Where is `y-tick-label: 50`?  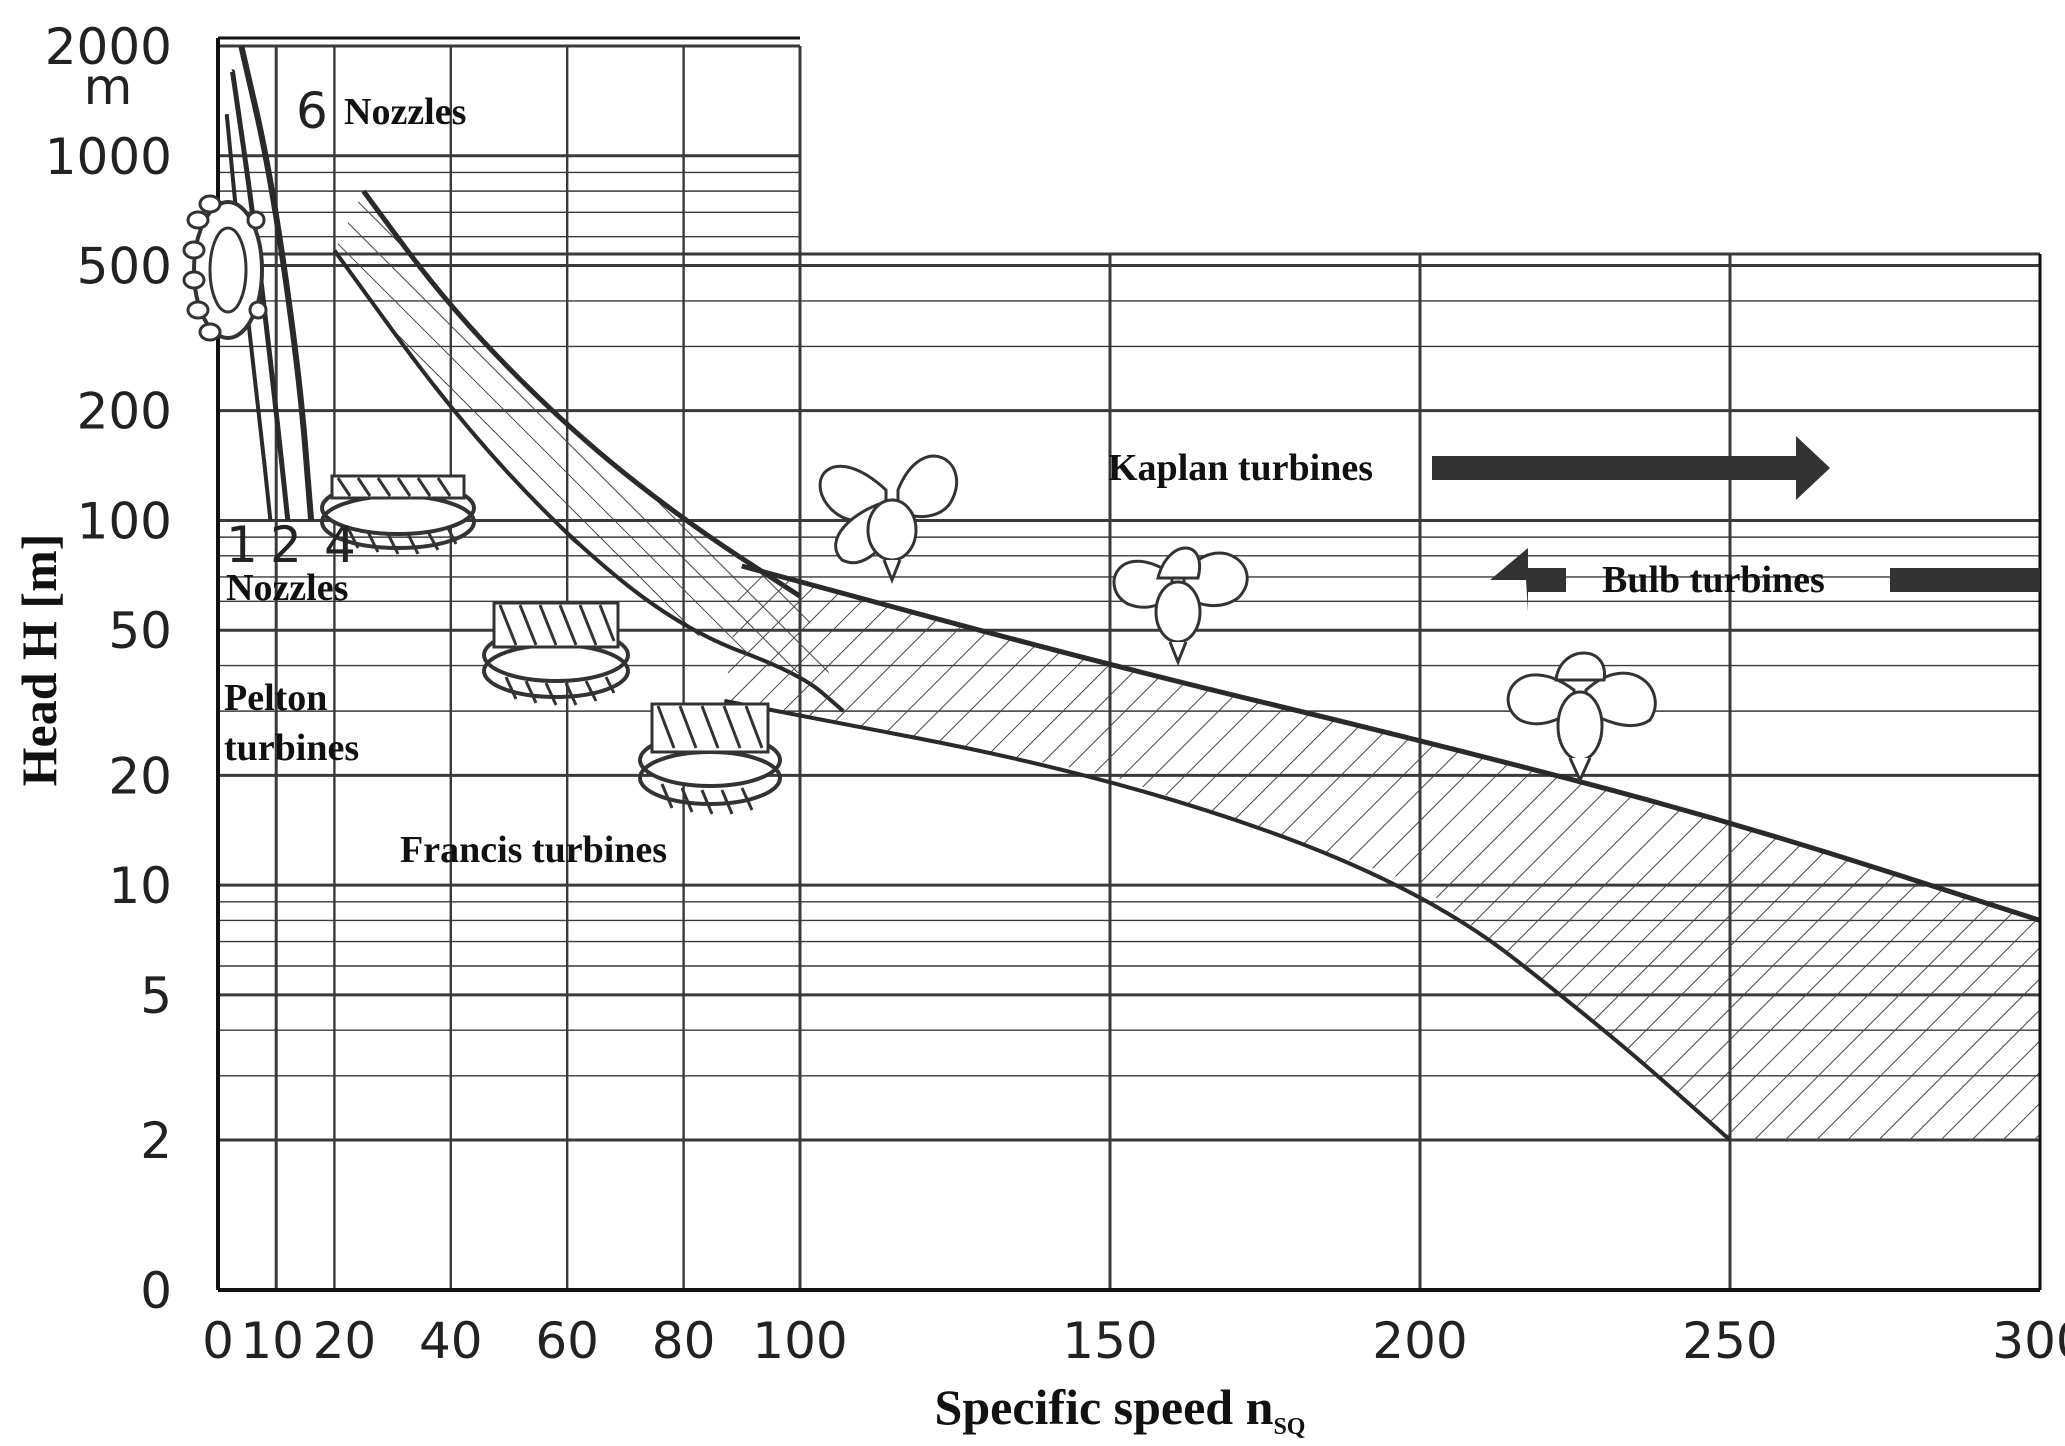 y-tick-label: 50 is located at coordinates (140, 631).